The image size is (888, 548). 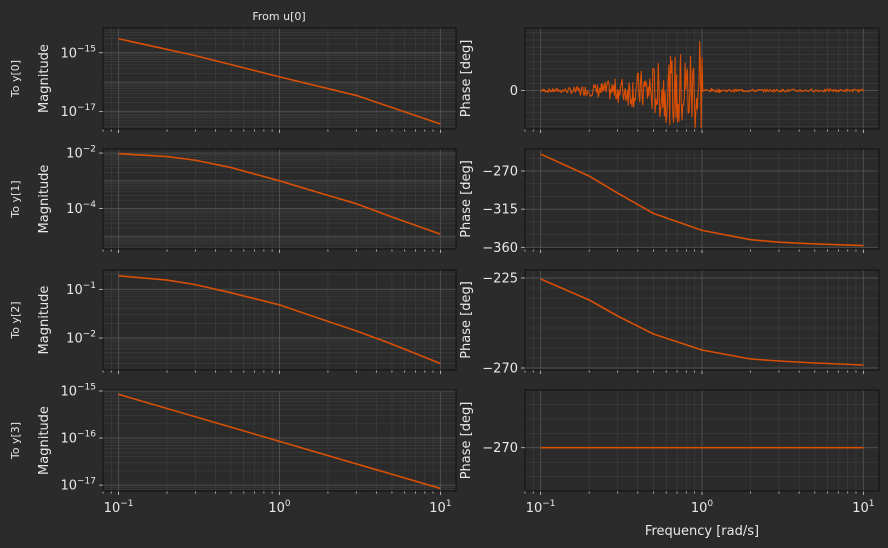 I want to click on y-tick-label: 0, so click(x=514, y=91).